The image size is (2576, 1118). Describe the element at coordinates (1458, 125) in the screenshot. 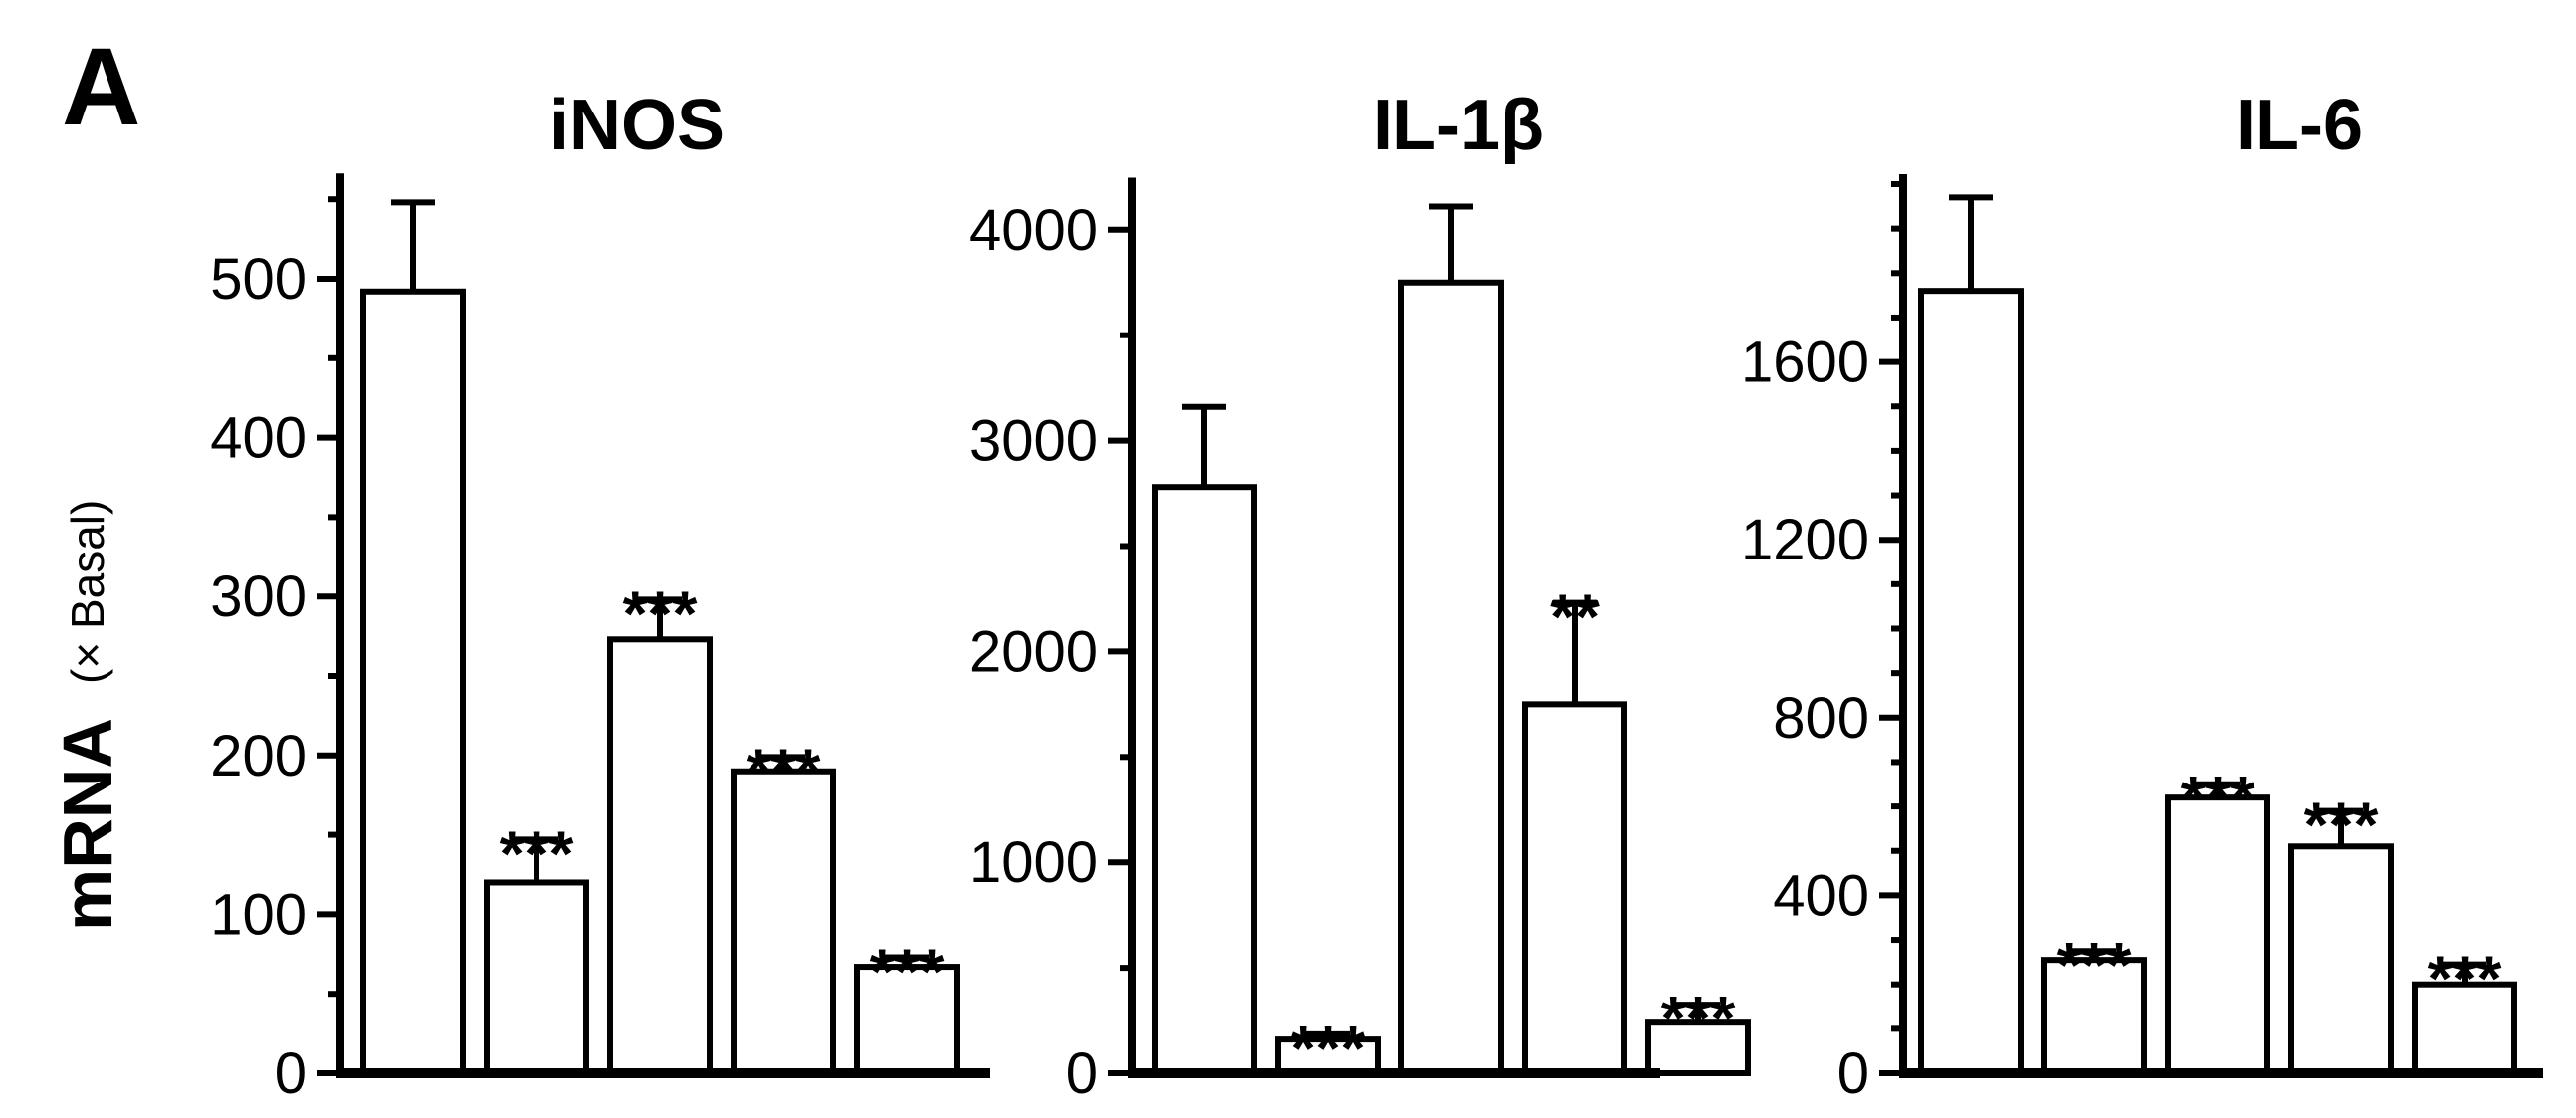

I see `chart-title: IL-1β` at that location.